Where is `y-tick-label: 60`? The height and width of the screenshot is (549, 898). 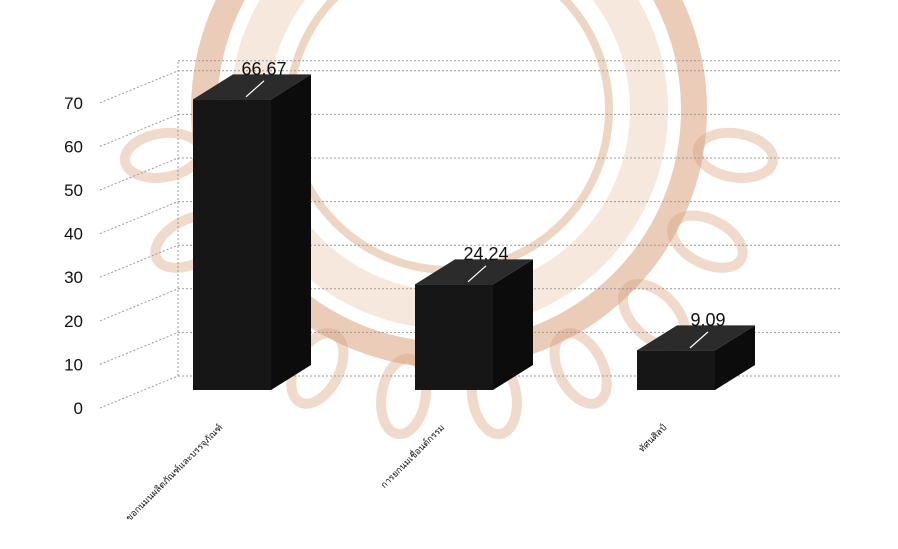 y-tick-label: 60 is located at coordinates (73, 146).